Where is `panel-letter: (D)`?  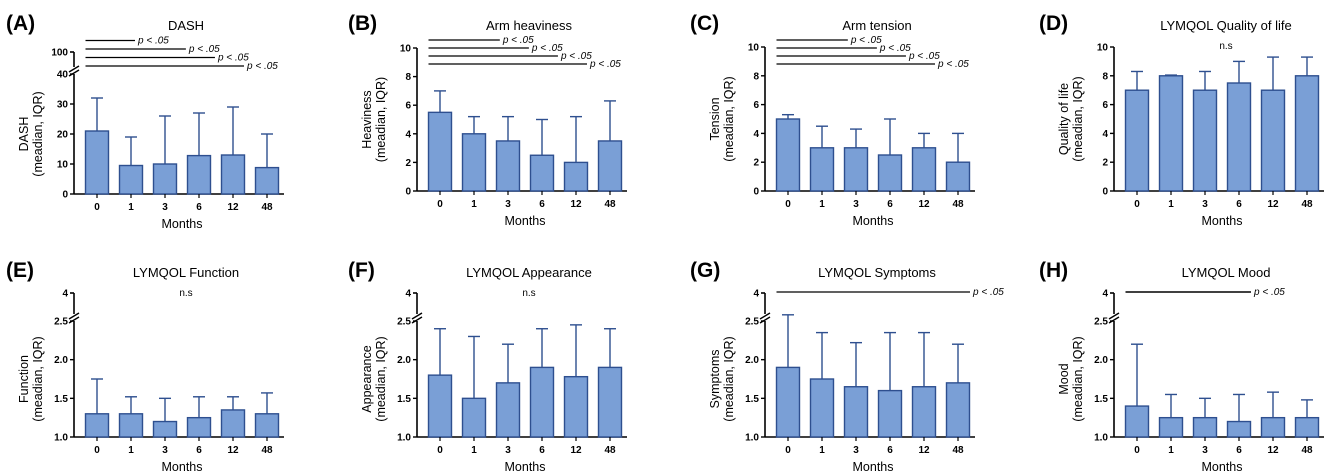
panel-letter: (D) is located at coordinates (1053, 23).